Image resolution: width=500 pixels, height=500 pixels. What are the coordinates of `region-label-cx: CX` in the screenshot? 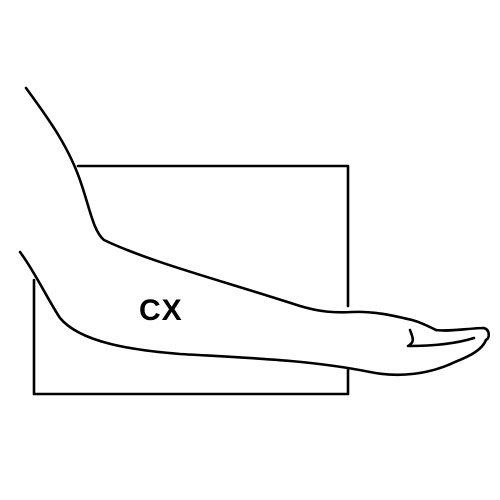 It's located at (161, 310).